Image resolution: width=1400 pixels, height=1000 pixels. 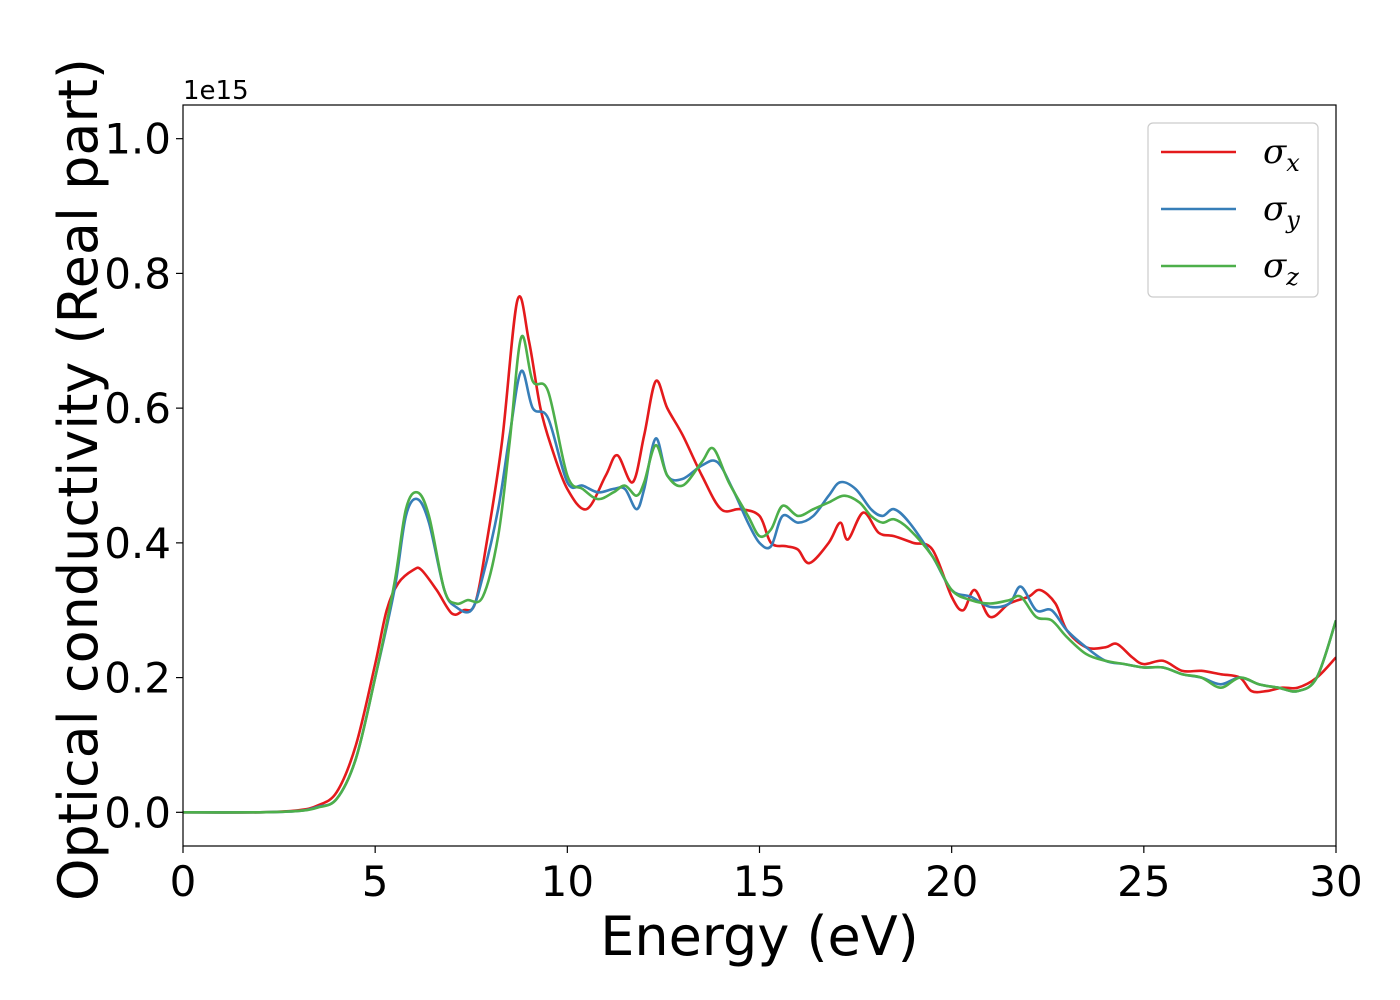 What do you see at coordinates (1335, 881) in the screenshot?
I see `x-tick-label: 30` at bounding box center [1335, 881].